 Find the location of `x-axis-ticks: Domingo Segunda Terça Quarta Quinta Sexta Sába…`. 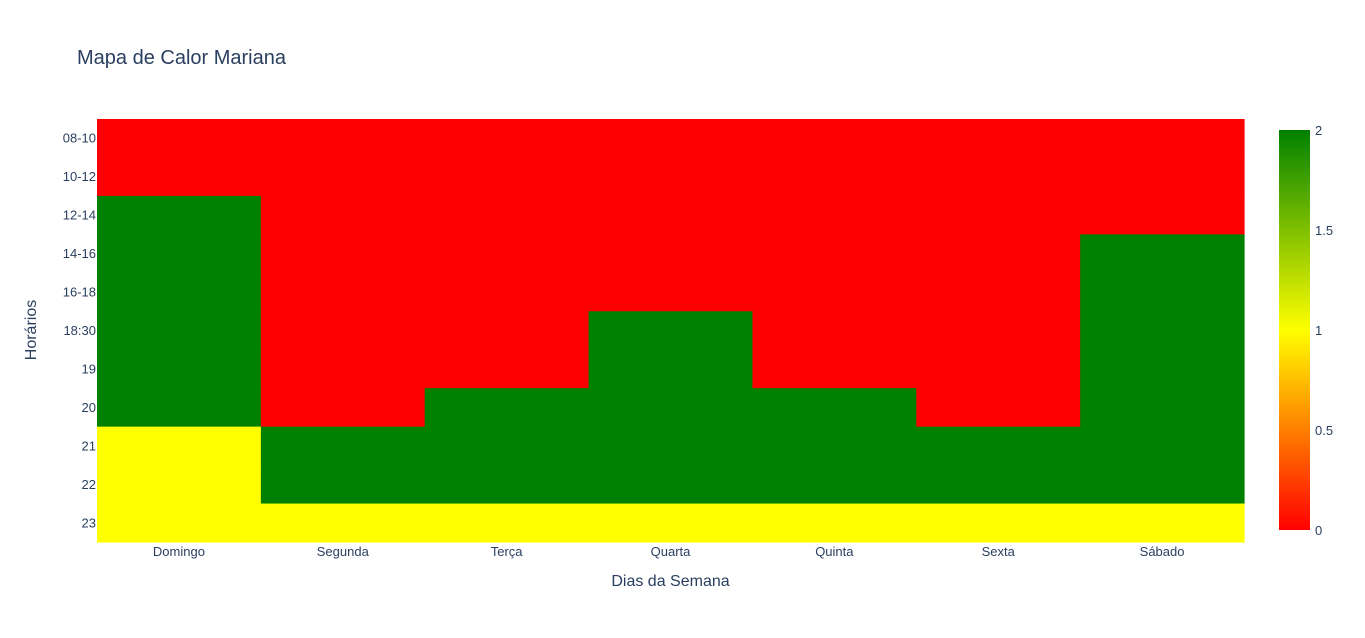

x-axis-ticks: Domingo Segunda Terça Quarta Quinta Sexta Sába… is located at coordinates (669, 551).